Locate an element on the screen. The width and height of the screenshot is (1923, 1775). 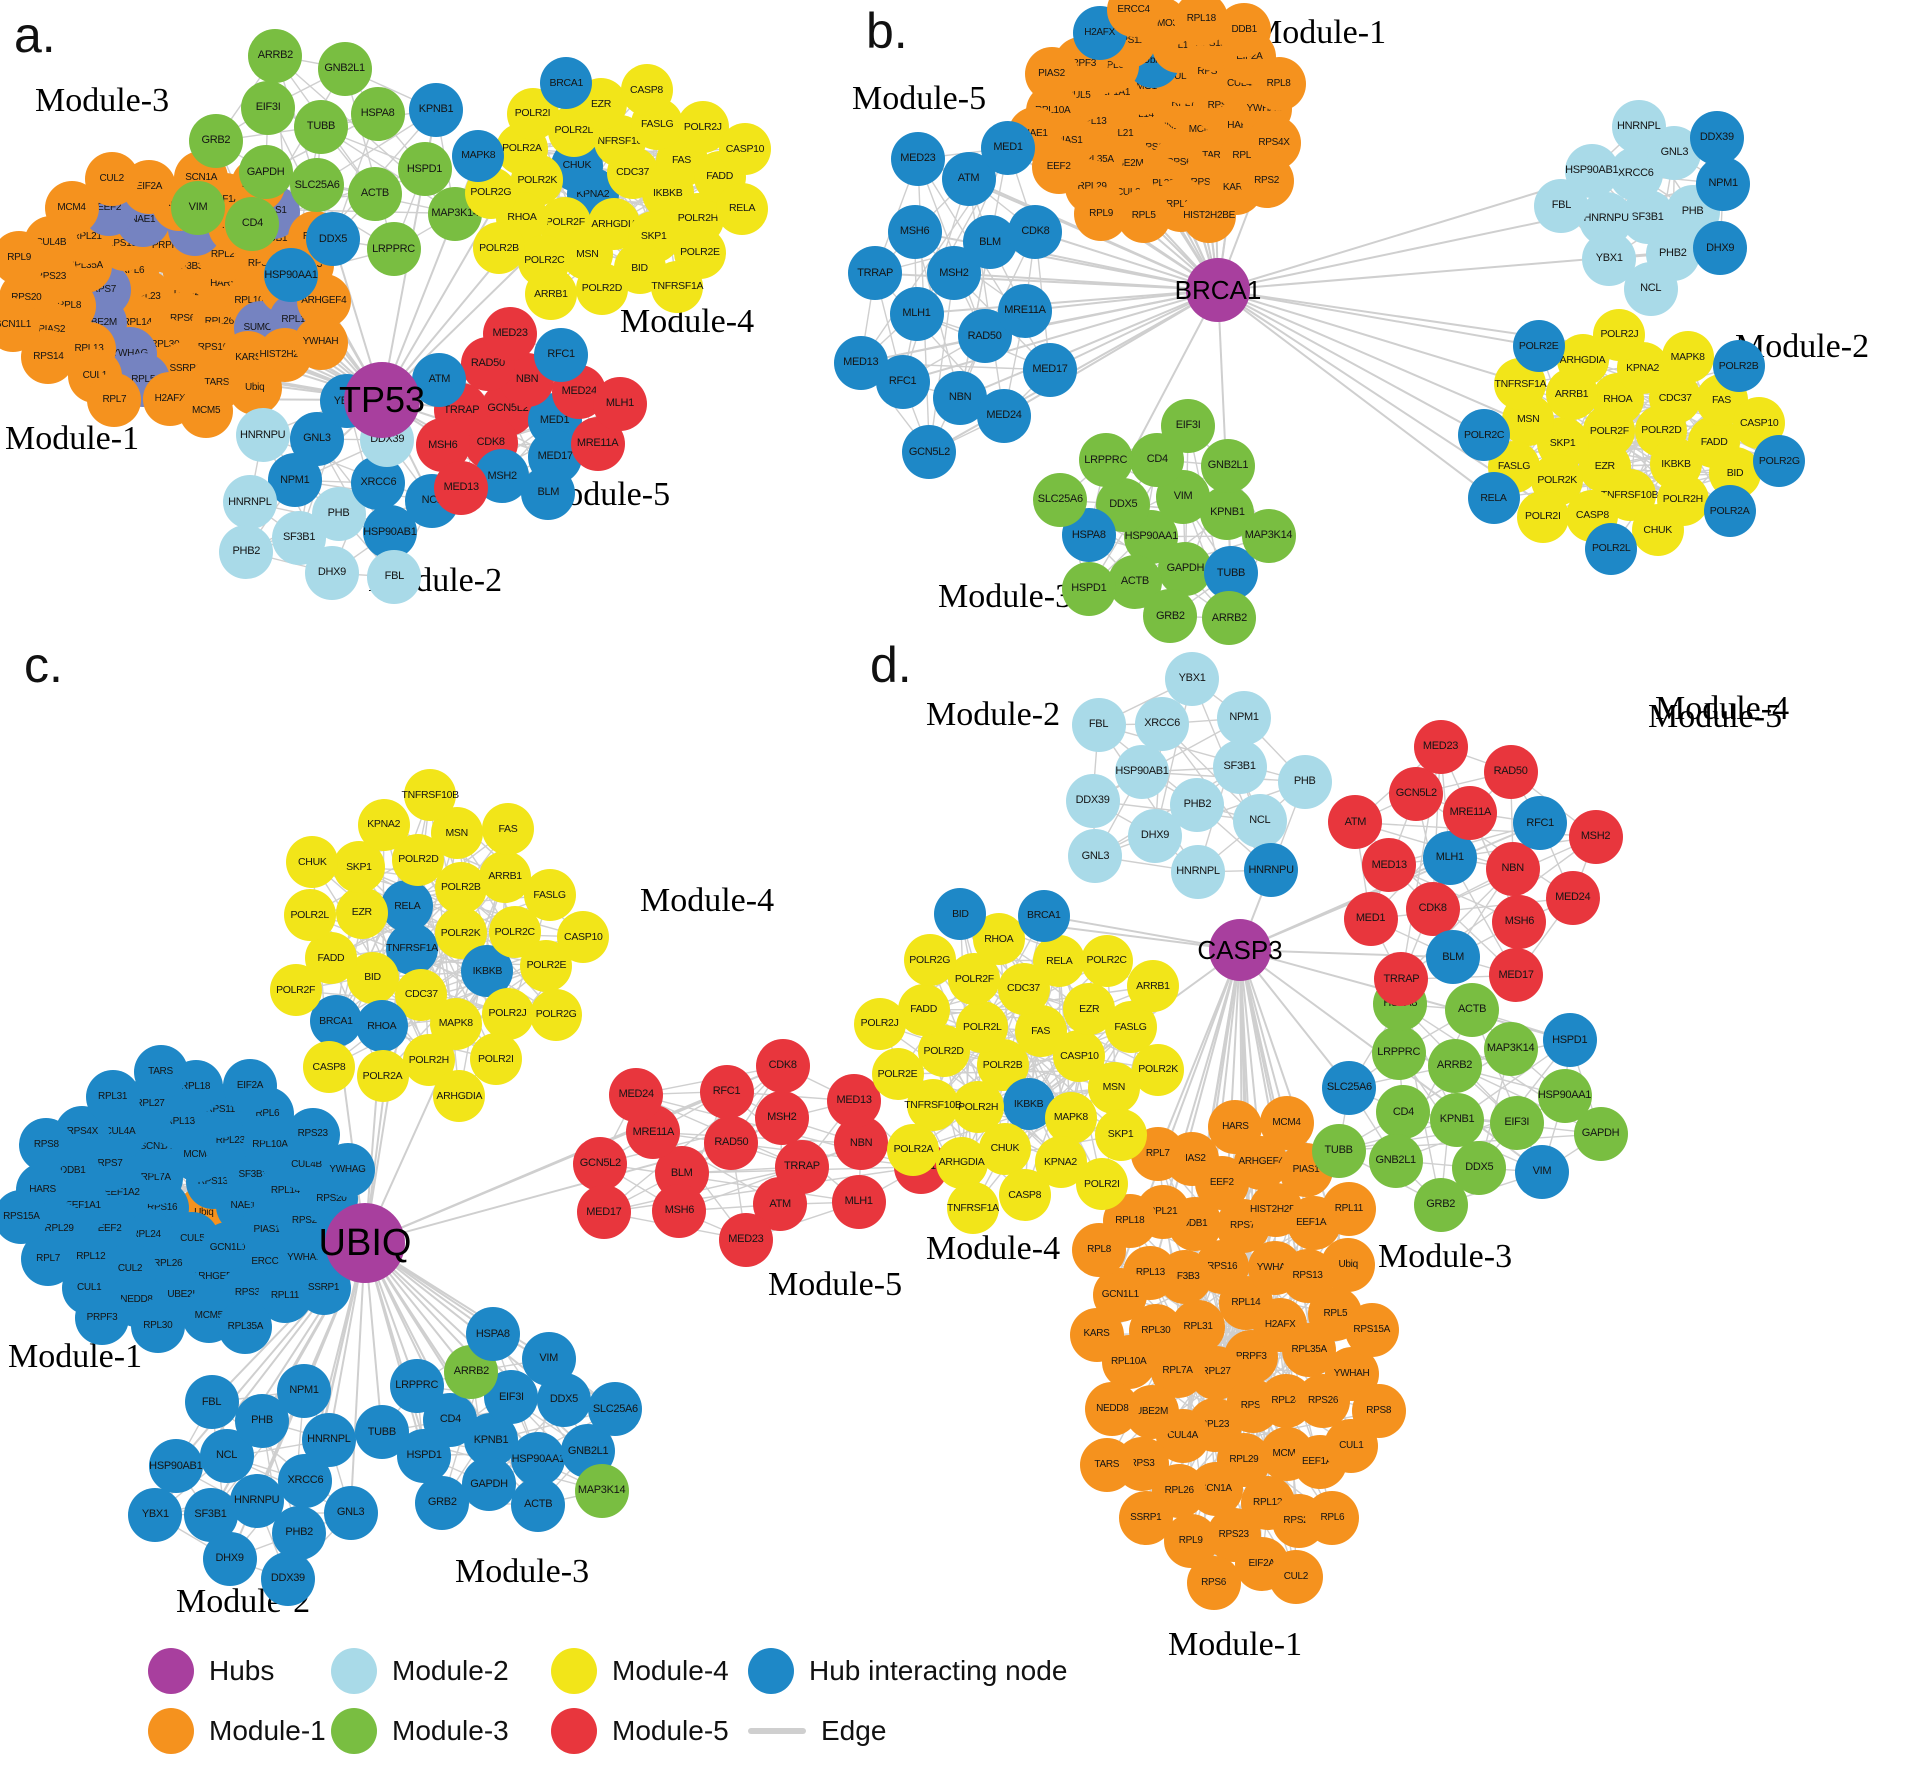
node-ubiq: Ubiq is located at coordinates (254, 387).